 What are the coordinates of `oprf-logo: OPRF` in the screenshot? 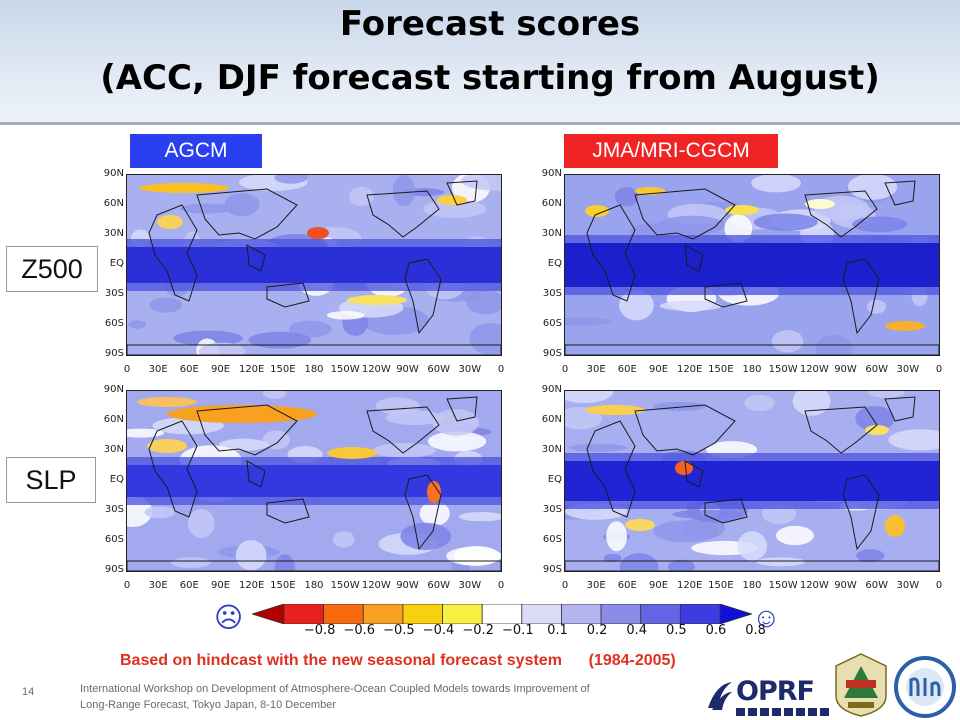 It's located at (768, 698).